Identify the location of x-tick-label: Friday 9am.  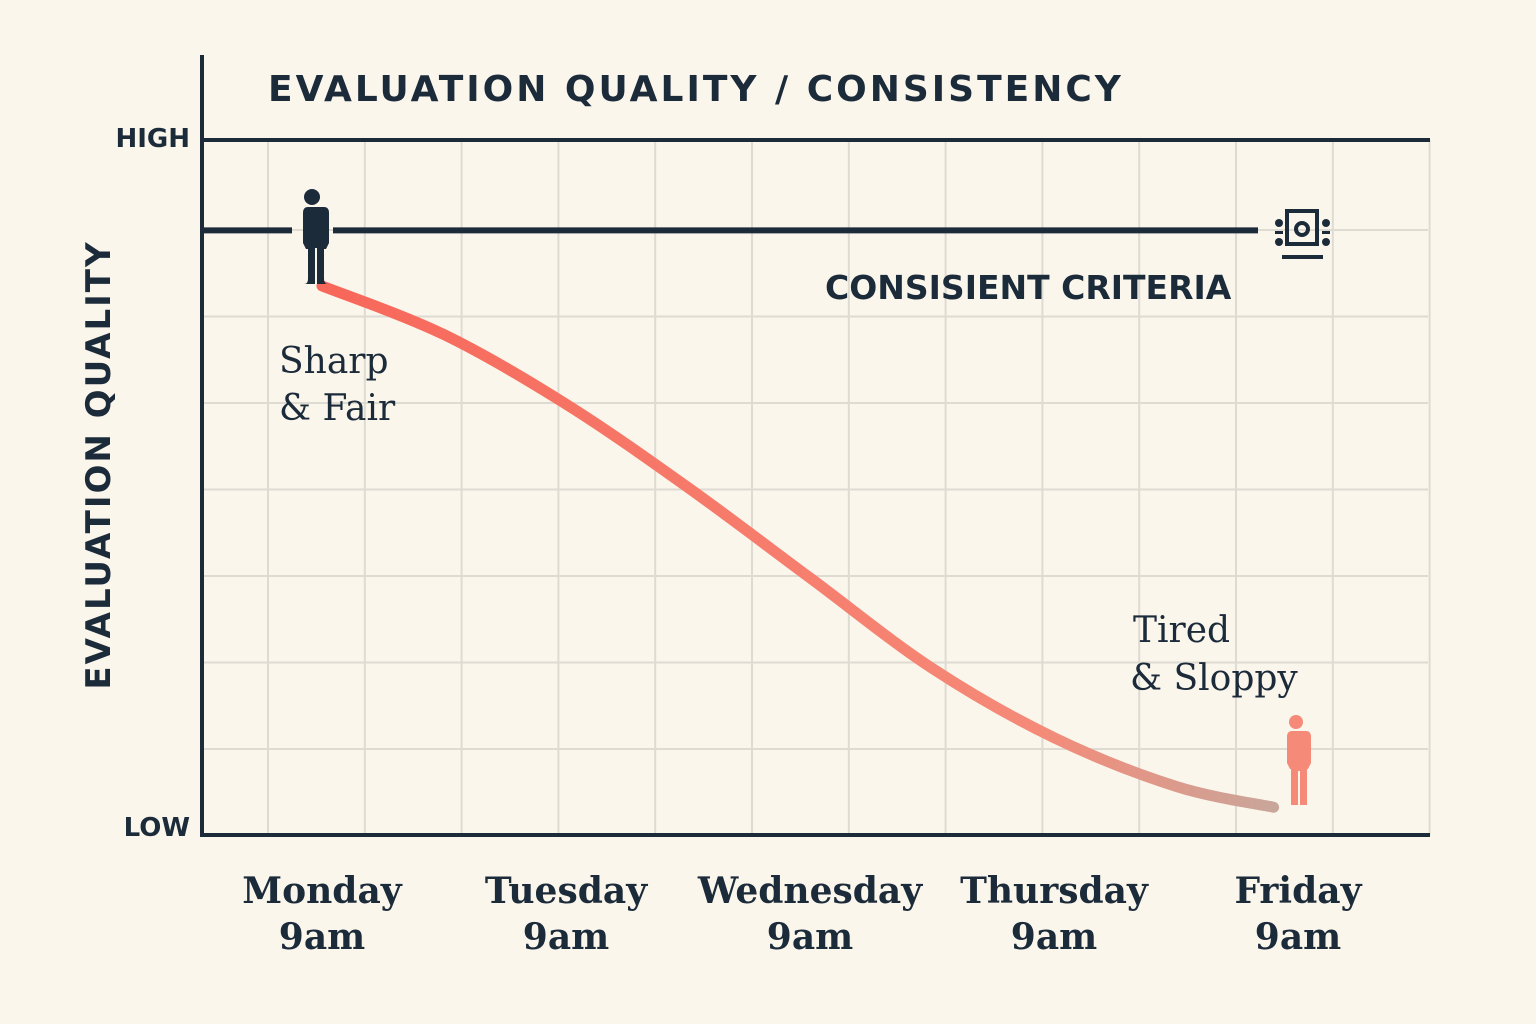
(1299, 914).